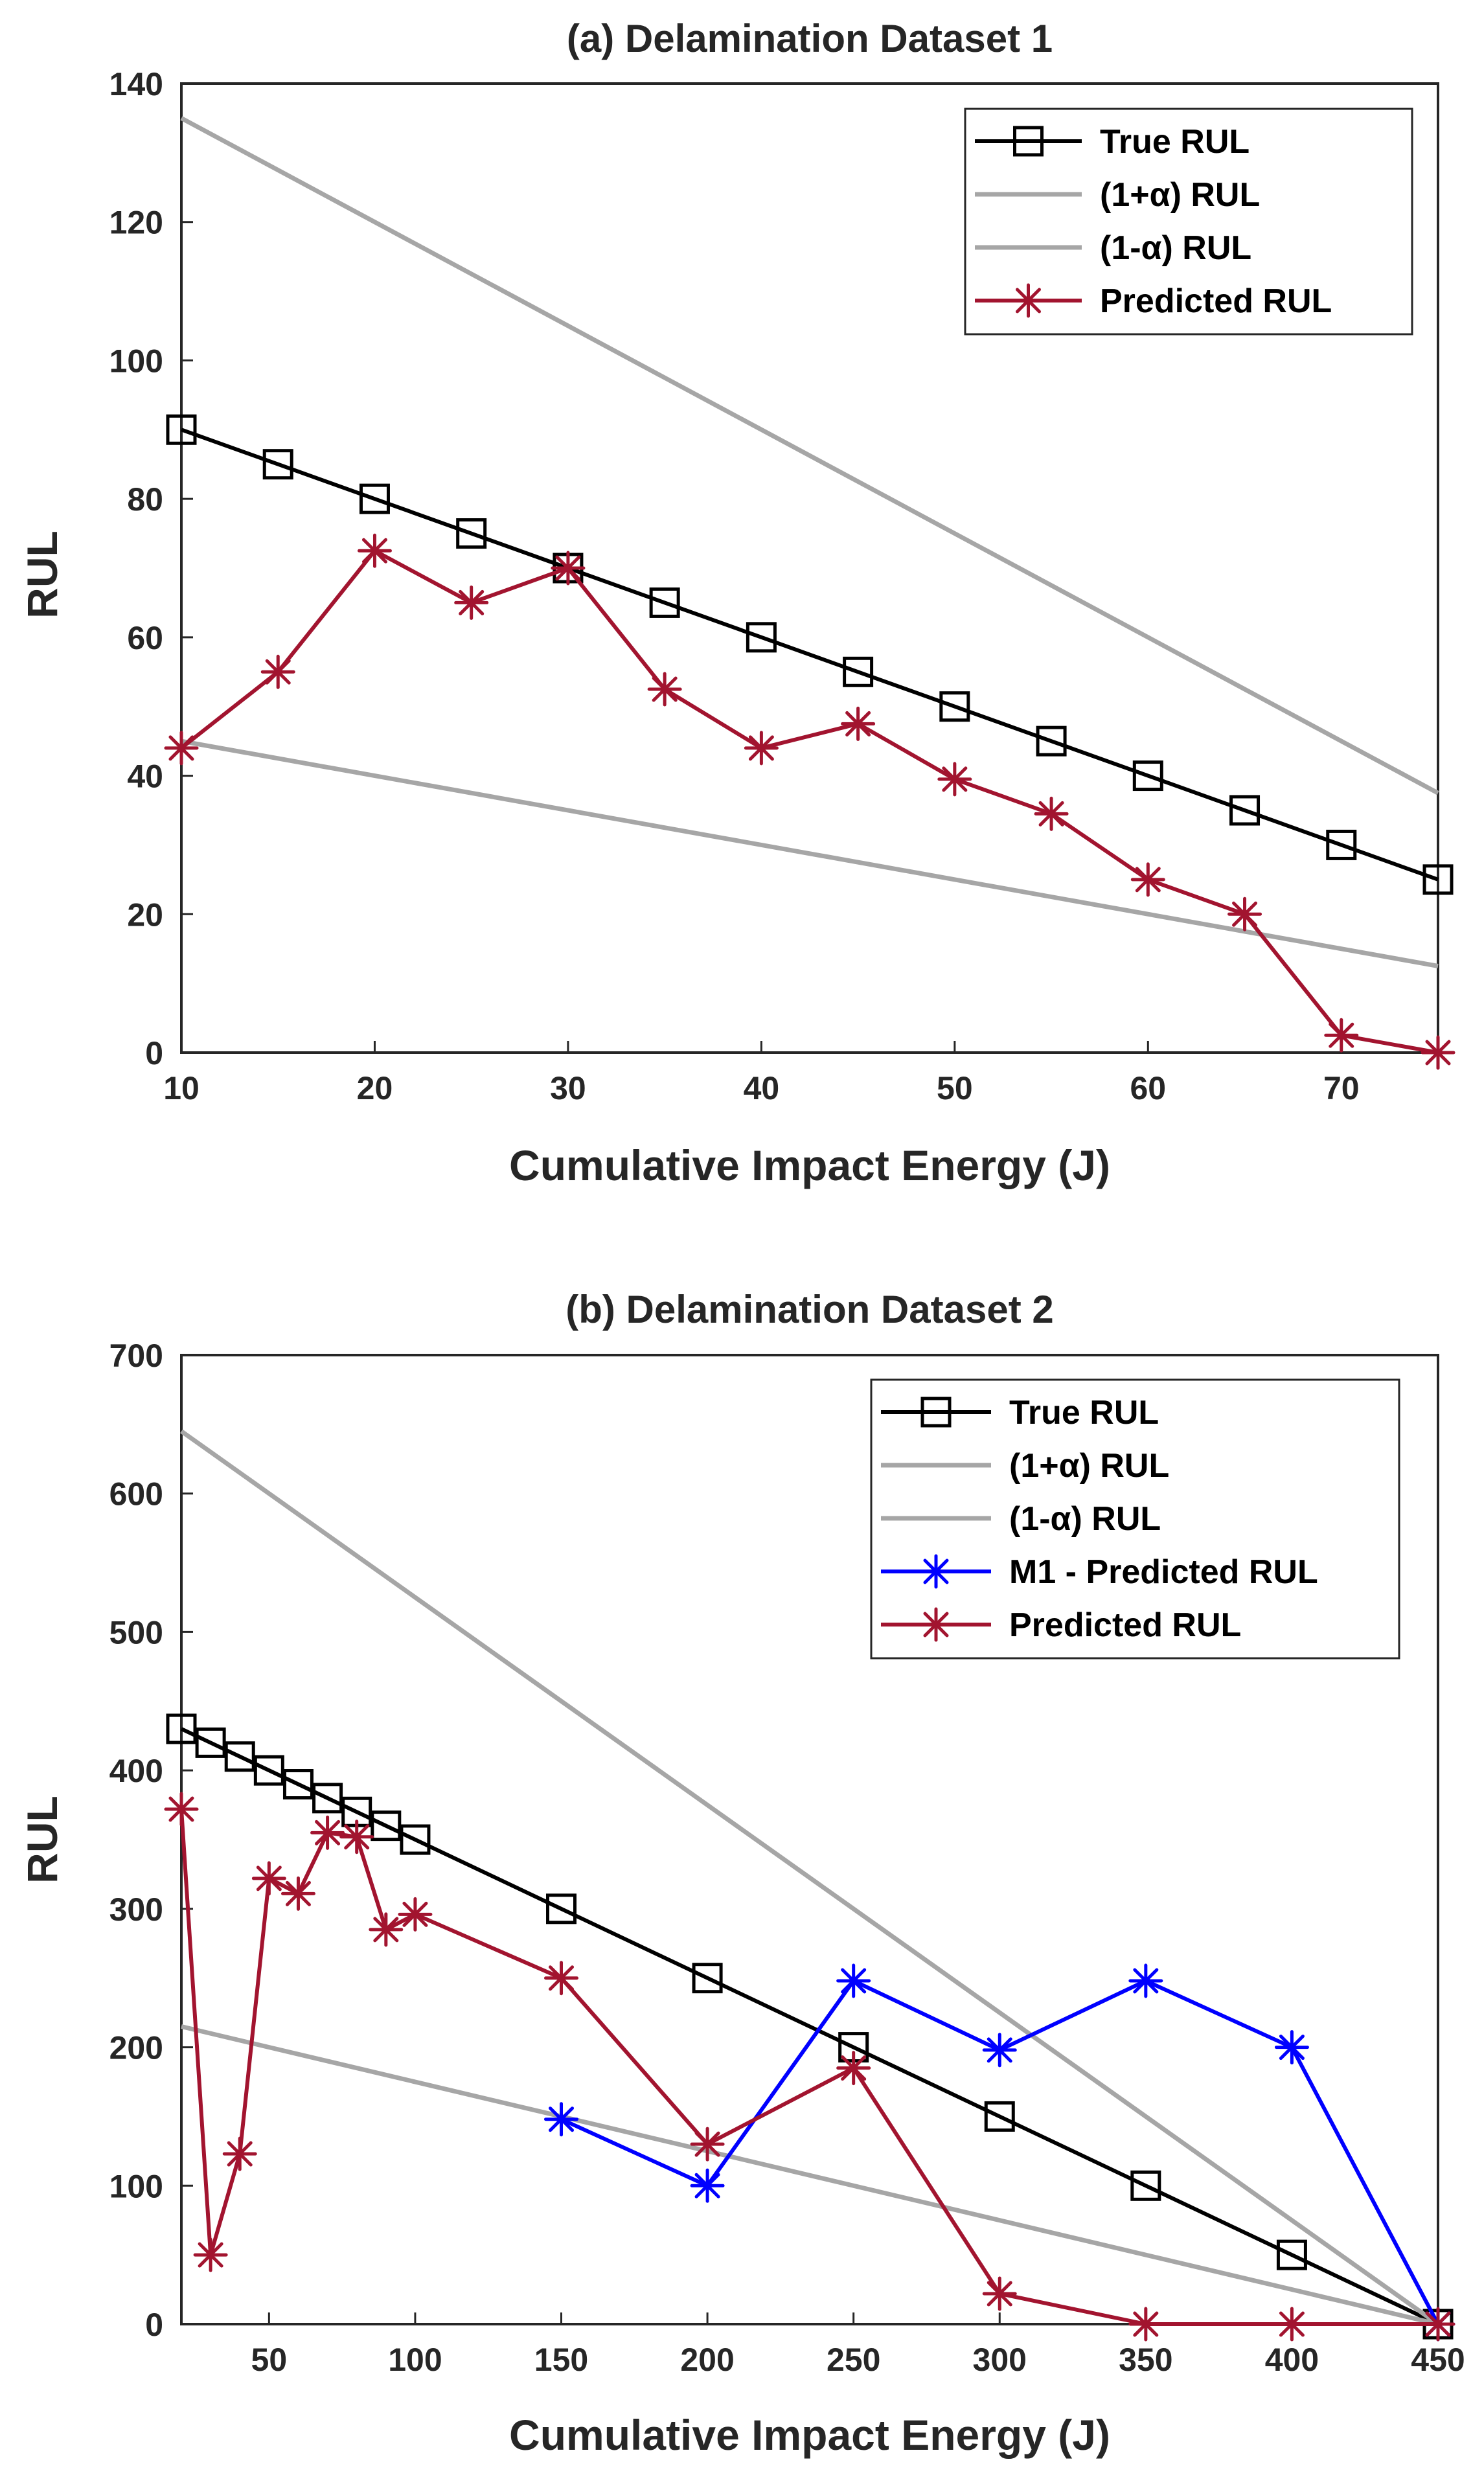 Image resolution: width=1484 pixels, height=2477 pixels. Describe the element at coordinates (1125, 1625) in the screenshot. I see `legend-label-predicted-rul-b: Predicted RUL` at that location.